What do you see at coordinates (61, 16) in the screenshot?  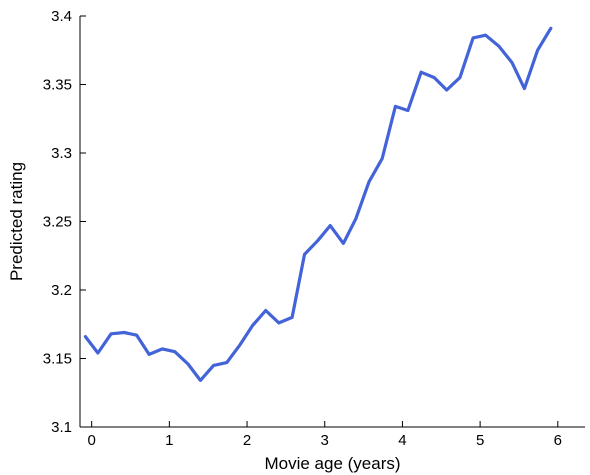 I see `y-tick-label: 3.4` at bounding box center [61, 16].